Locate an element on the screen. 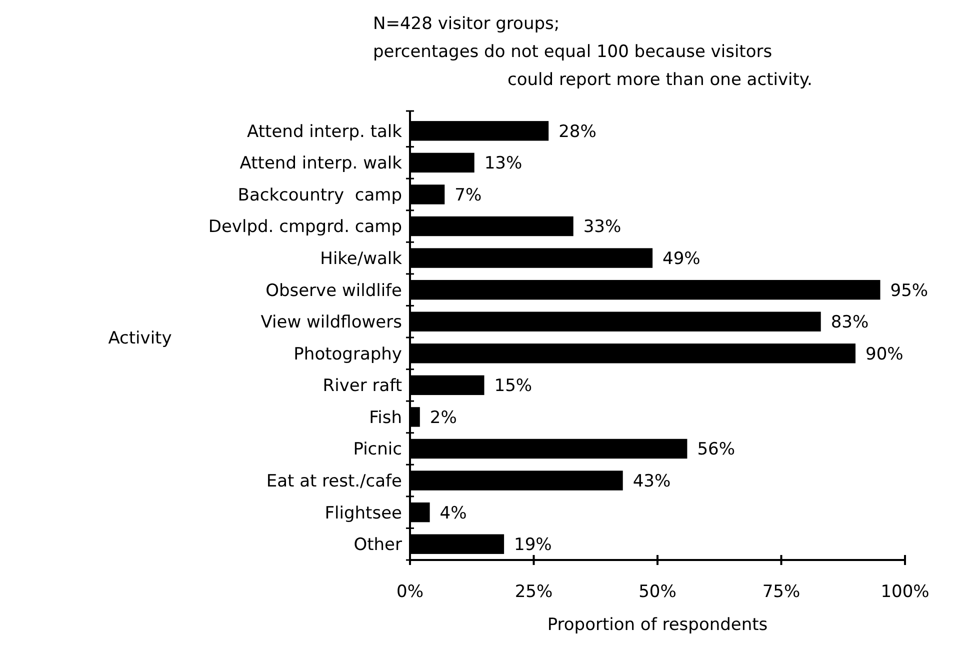  y-tick-label: Other is located at coordinates (378, 545).